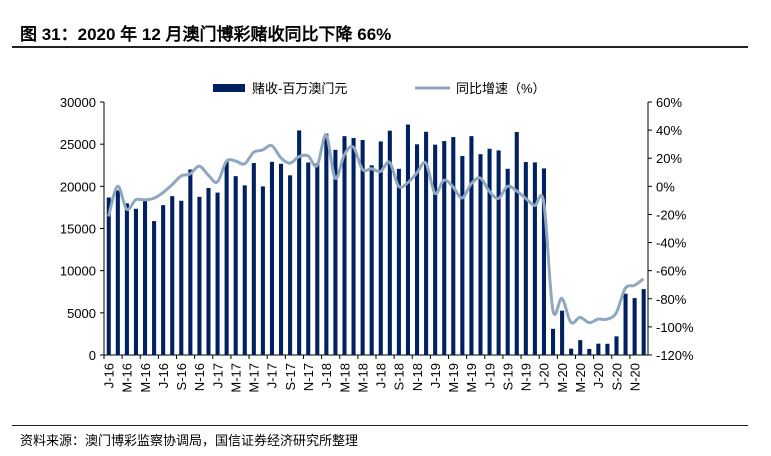 This screenshot has width=771, height=456. I want to click on right-tick-label: 20%, so click(669, 158).